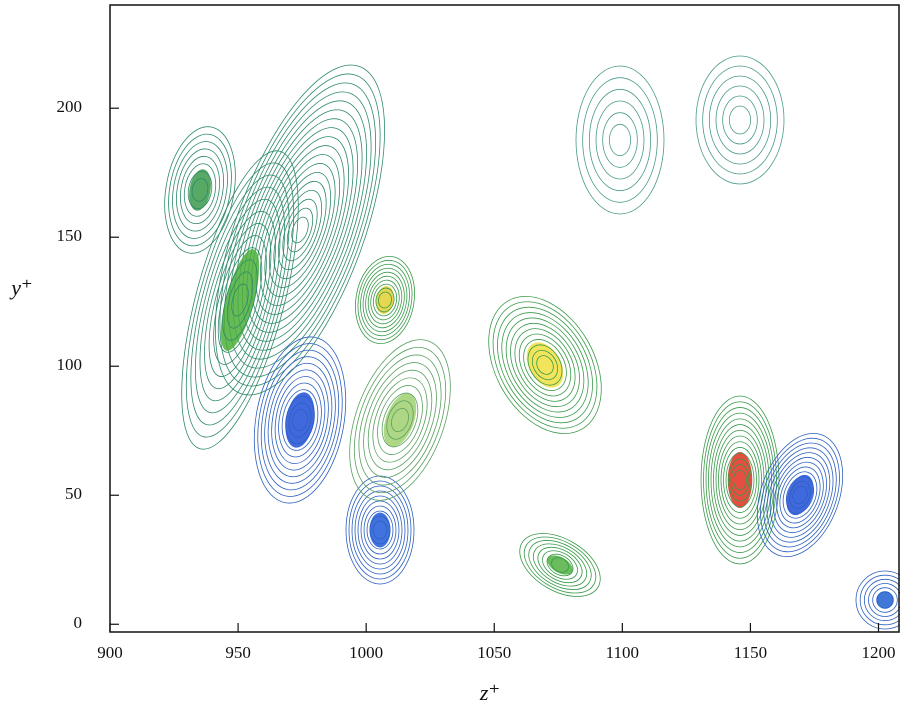 The height and width of the screenshot is (717, 900). I want to click on y-axis-label: y⁺, so click(20, 287).